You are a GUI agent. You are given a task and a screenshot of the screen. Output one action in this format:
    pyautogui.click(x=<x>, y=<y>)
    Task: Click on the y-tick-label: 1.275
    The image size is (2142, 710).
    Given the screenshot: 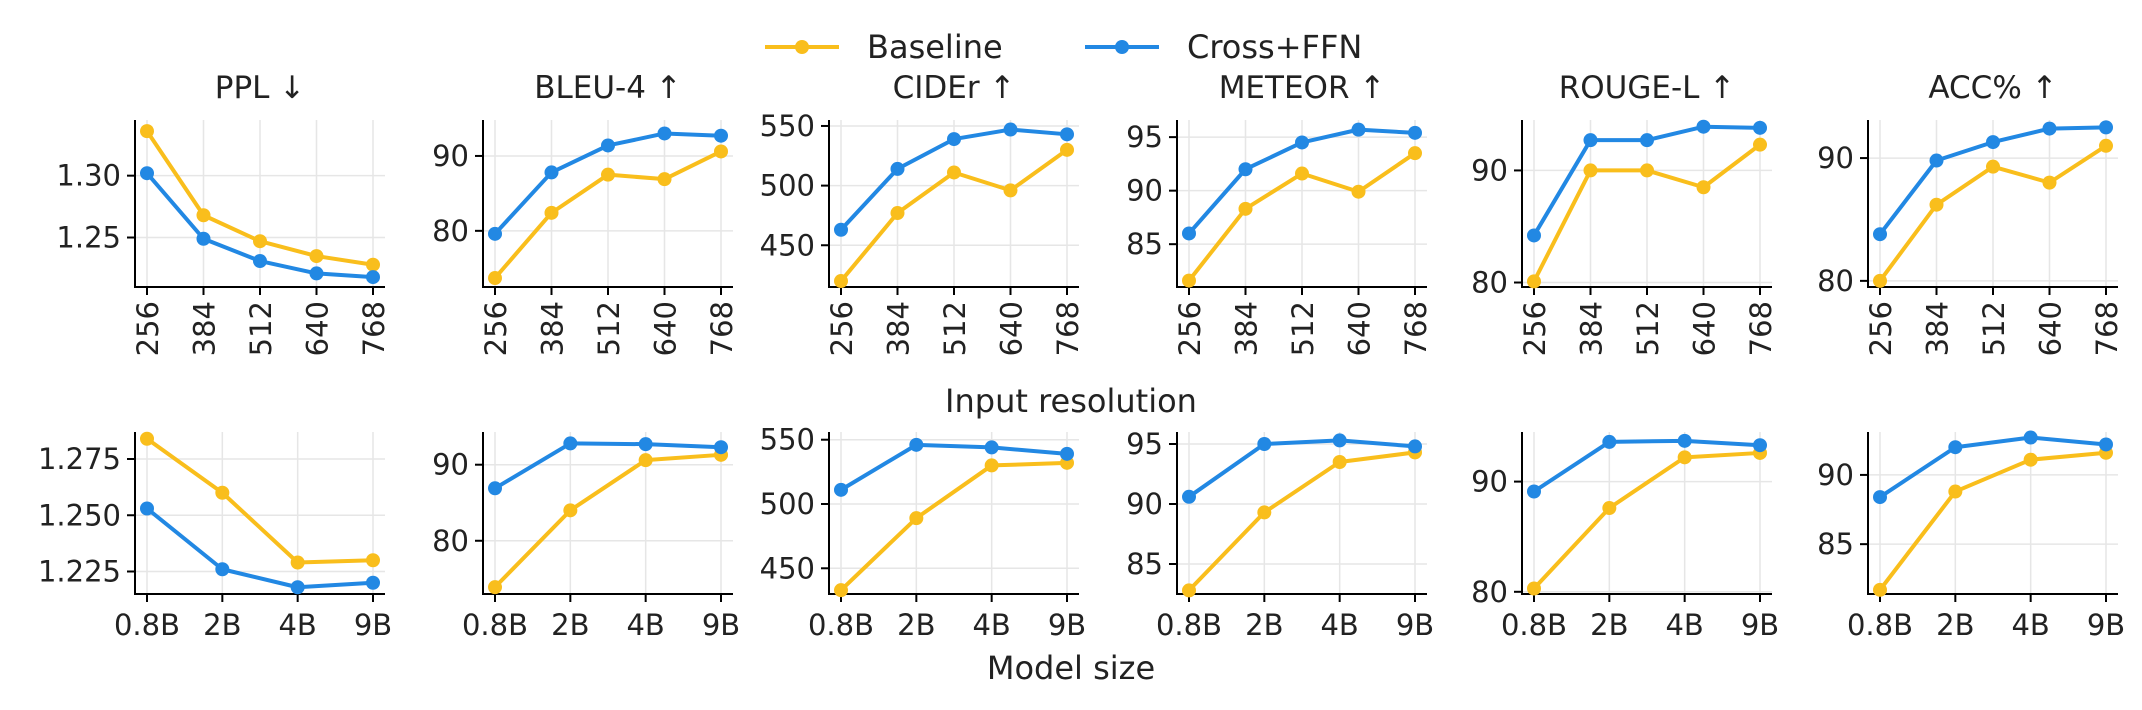 What is the action you would take?
    pyautogui.click(x=79, y=459)
    